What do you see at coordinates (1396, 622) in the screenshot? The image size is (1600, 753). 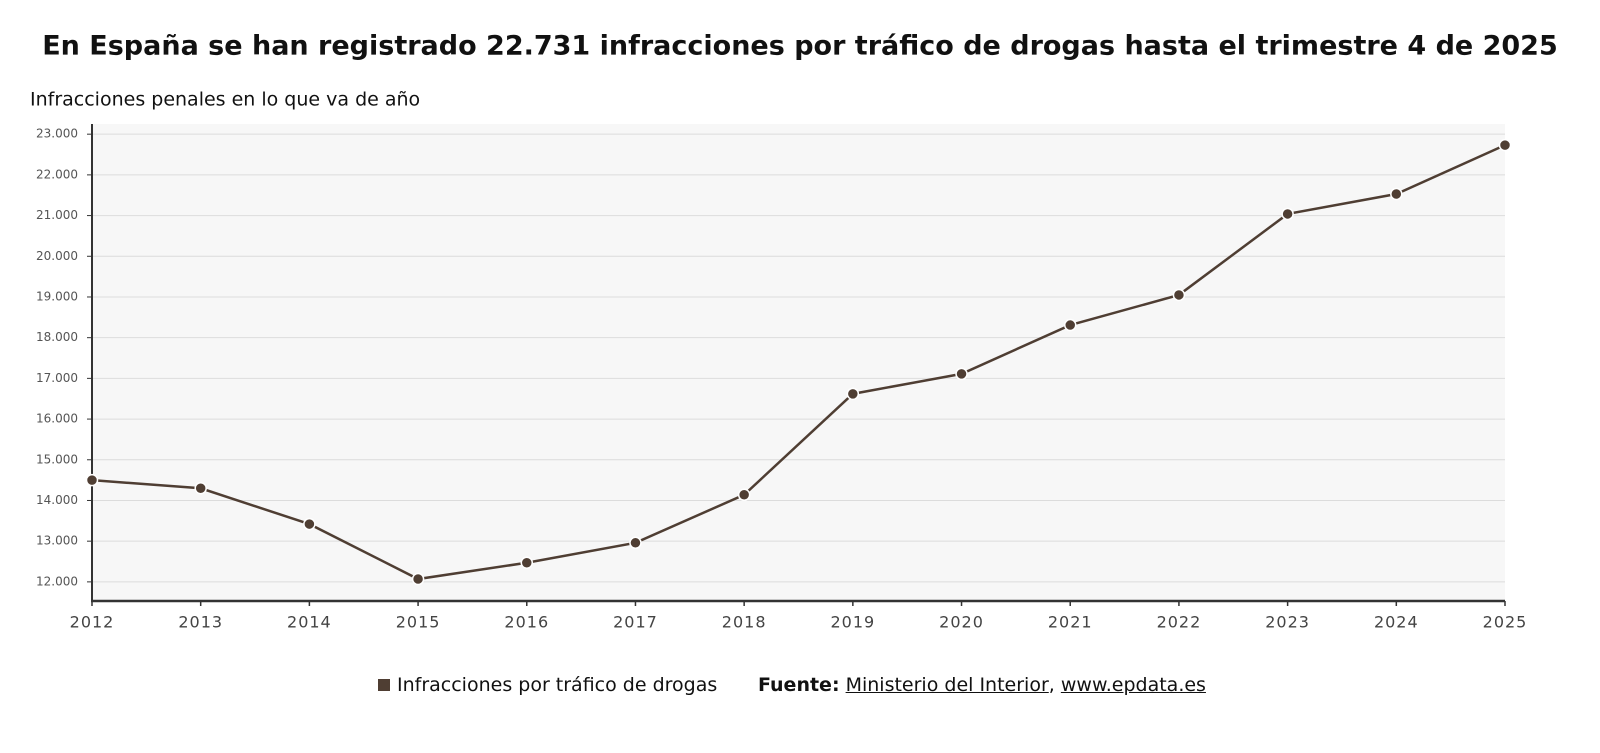 I see `x-tick-label: 2024` at bounding box center [1396, 622].